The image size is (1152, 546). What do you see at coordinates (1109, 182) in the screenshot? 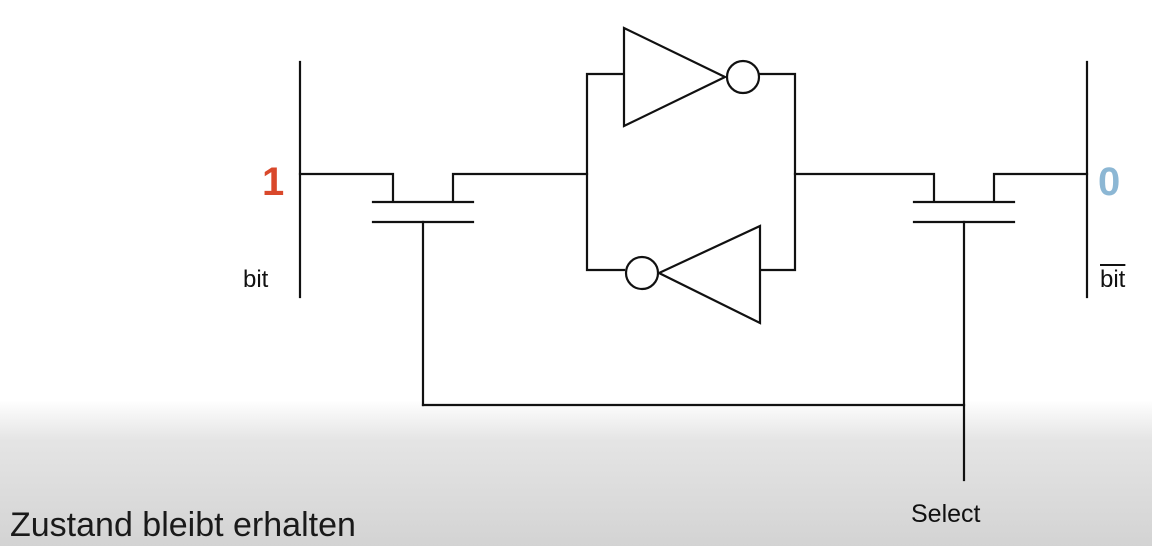
I see `right-bit-value: 0` at bounding box center [1109, 182].